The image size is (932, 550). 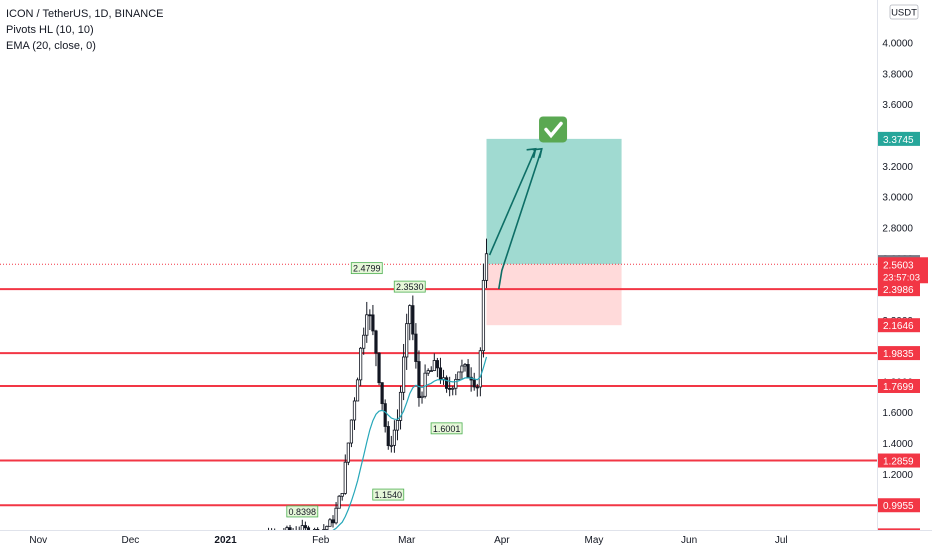 I want to click on level-price-tag, so click(x=899, y=505).